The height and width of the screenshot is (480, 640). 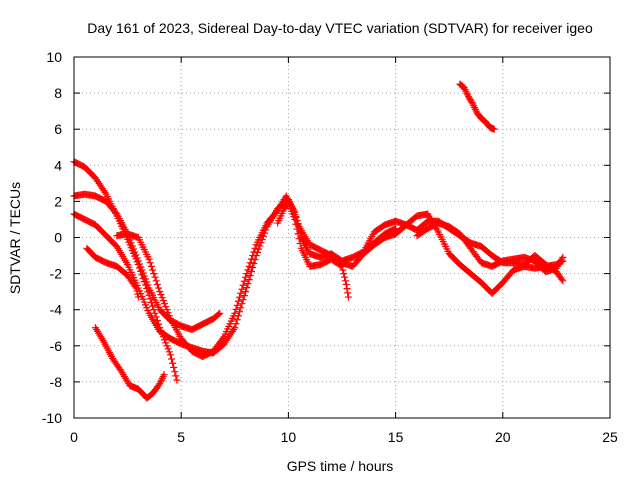 What do you see at coordinates (15, 238) in the screenshot?
I see `y-axis-label: SDTVAR / TECUs` at bounding box center [15, 238].